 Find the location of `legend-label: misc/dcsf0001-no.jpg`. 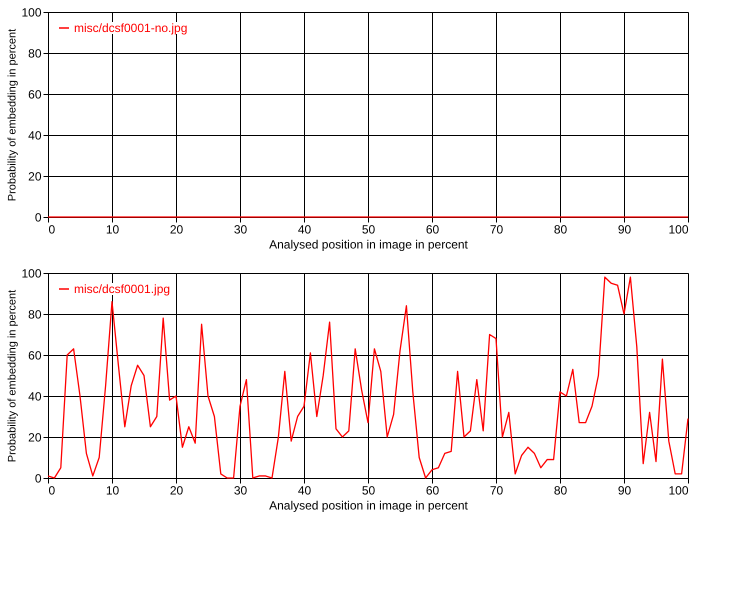

legend-label: misc/dcsf0001-no.jpg is located at coordinates (131, 28).